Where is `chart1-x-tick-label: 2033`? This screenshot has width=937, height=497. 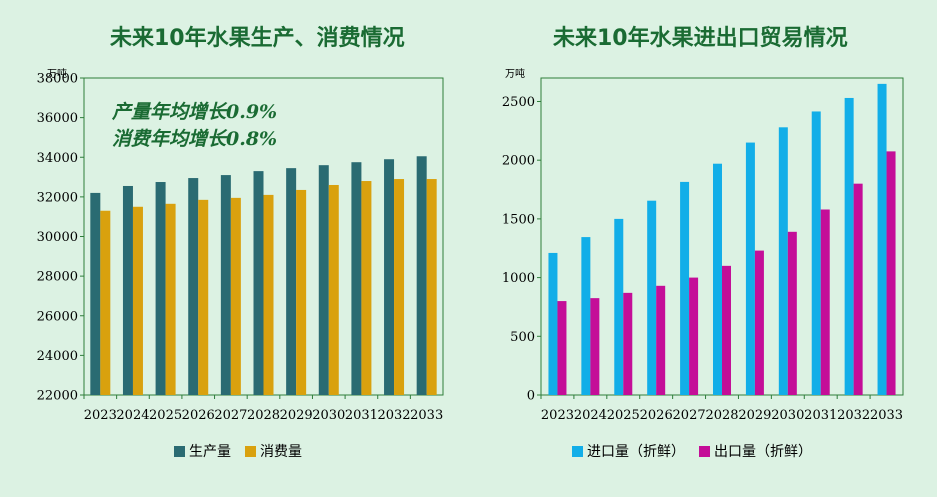
chart1-x-tick-label: 2033 is located at coordinates (426, 415).